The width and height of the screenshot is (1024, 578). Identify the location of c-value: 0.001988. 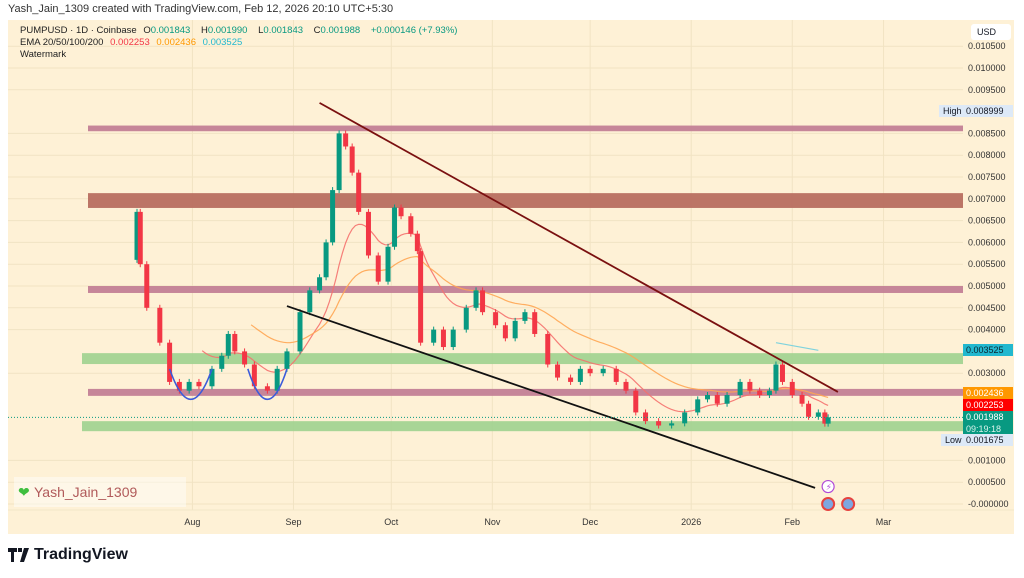
(340, 30).